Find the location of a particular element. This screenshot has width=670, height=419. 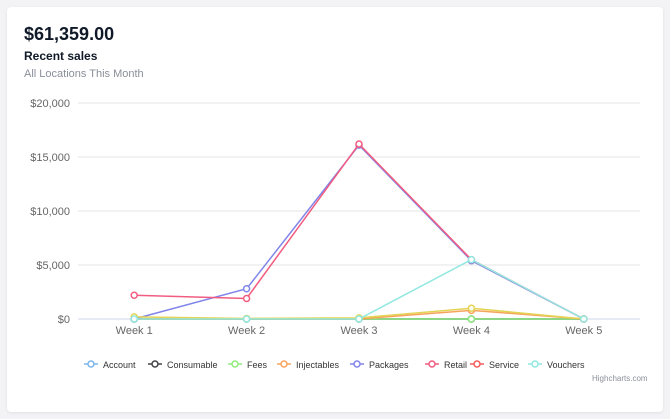

y-tick-label: $15,000 is located at coordinates (50, 158).